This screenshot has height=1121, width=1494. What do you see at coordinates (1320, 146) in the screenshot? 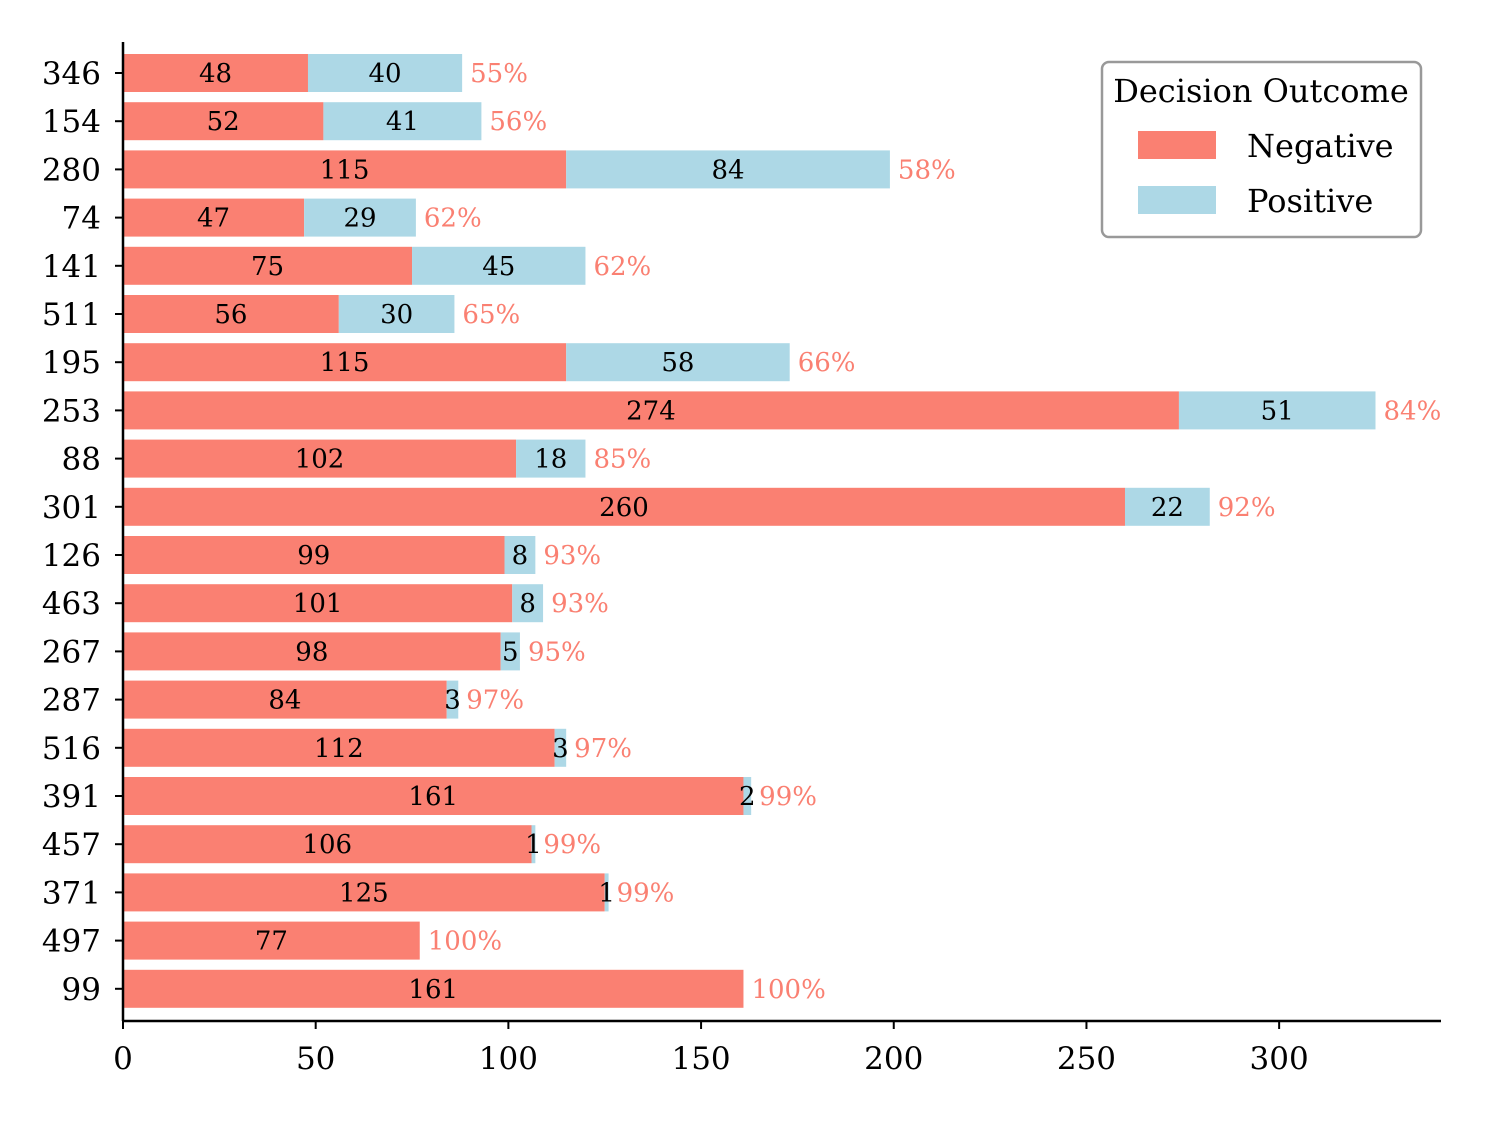
I see `legend-label-negative: Negative` at bounding box center [1320, 146].